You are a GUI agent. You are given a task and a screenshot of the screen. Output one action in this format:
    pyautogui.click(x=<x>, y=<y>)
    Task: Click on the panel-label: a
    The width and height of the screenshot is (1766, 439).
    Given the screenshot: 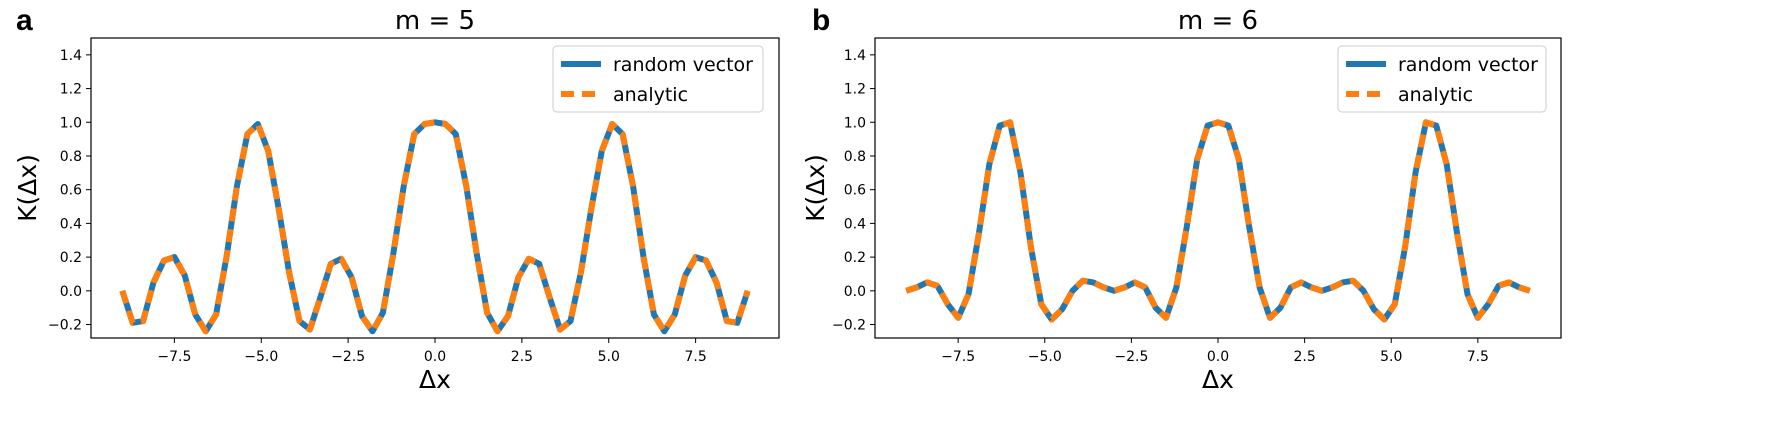 What is the action you would take?
    pyautogui.click(x=24, y=20)
    